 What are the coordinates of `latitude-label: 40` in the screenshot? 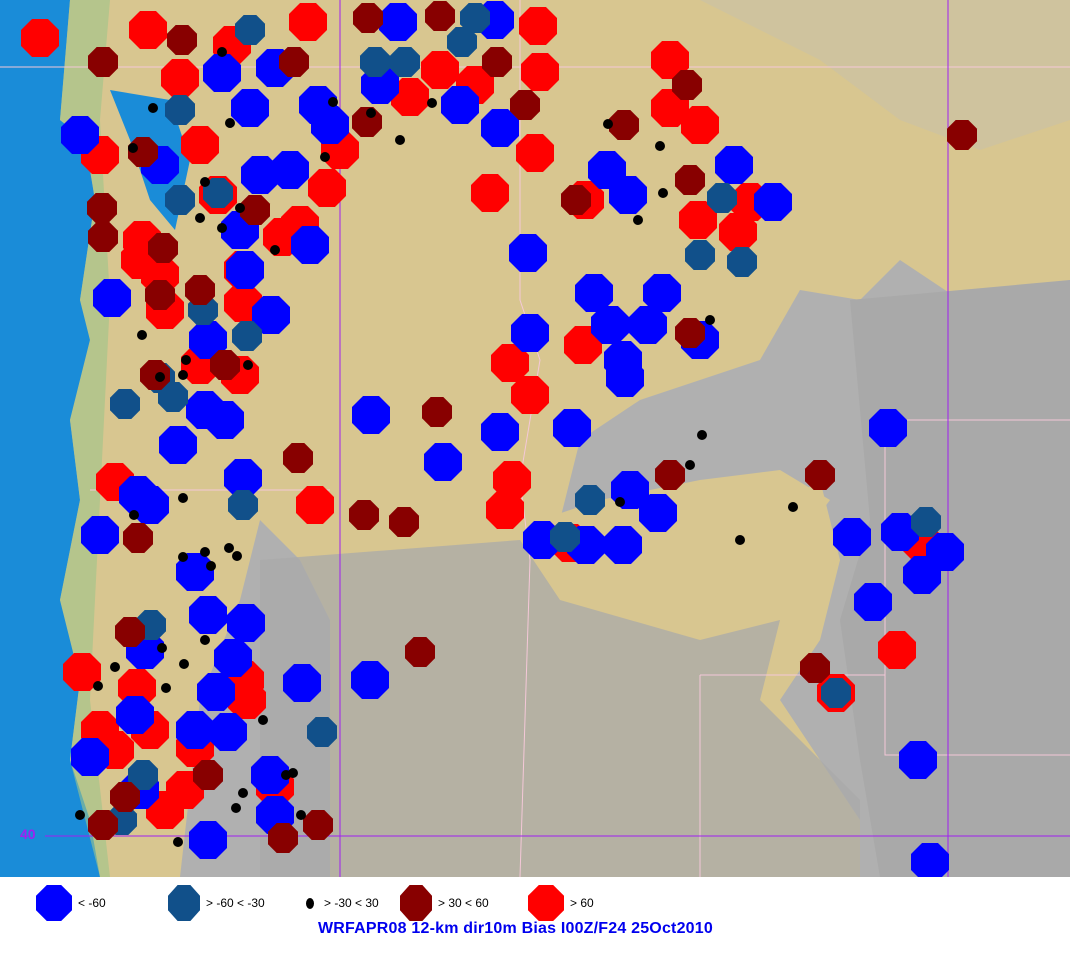 It's located at (28, 834).